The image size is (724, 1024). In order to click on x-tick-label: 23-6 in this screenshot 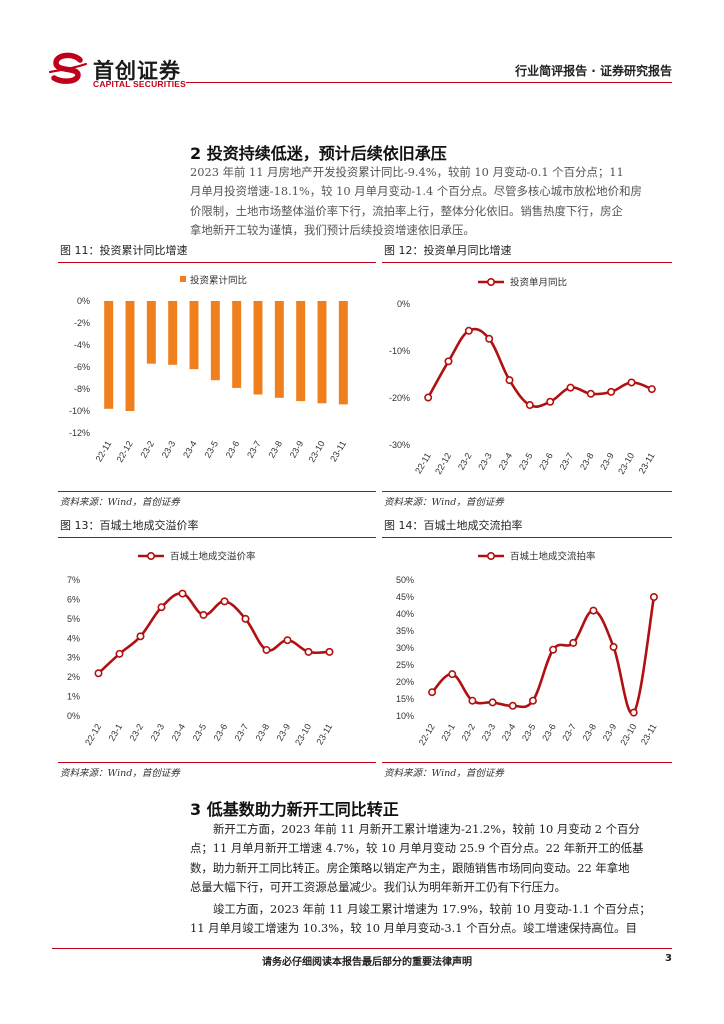, I will do `click(221, 732)`.